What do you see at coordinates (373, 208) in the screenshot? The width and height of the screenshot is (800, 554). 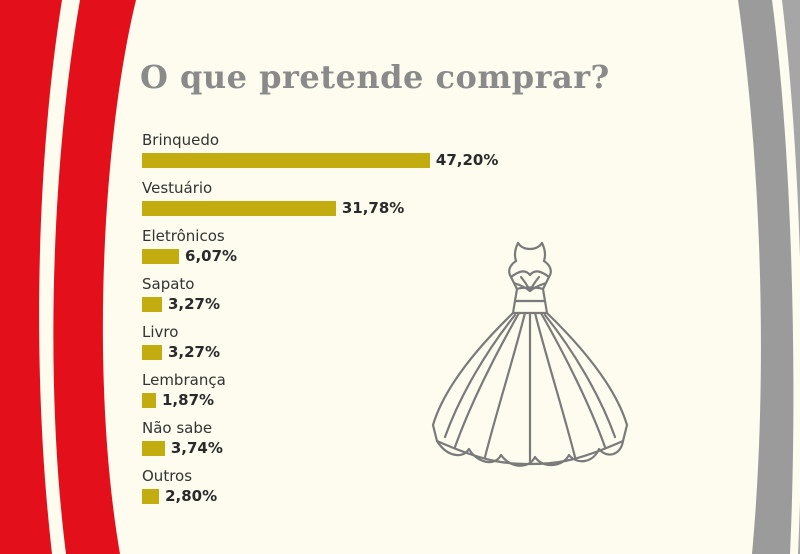 I see `value-label: 31,78%` at bounding box center [373, 208].